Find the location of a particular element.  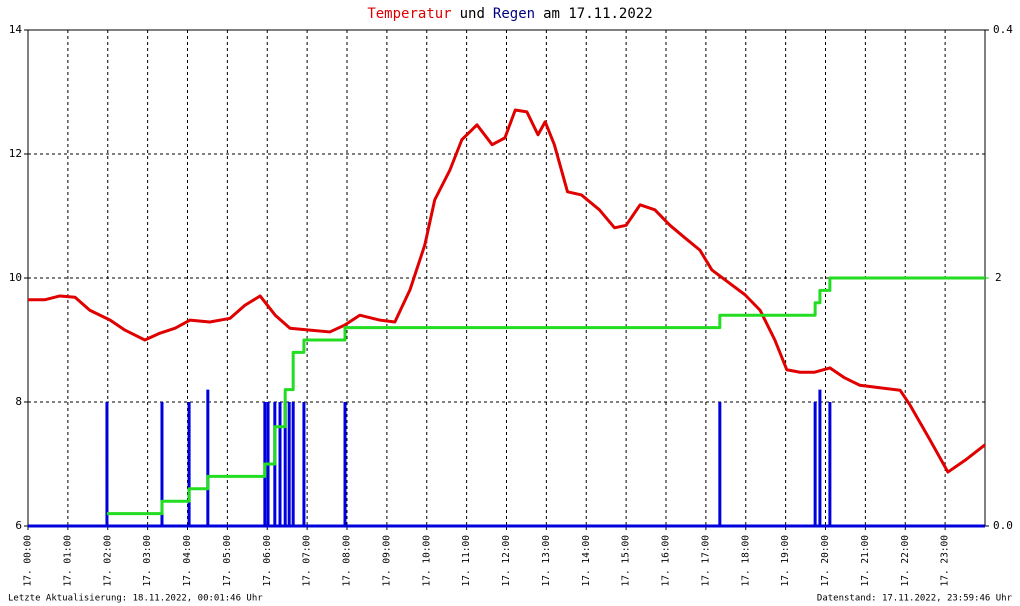

x-tick-label: 17. 09:00 is located at coordinates (386, 561).